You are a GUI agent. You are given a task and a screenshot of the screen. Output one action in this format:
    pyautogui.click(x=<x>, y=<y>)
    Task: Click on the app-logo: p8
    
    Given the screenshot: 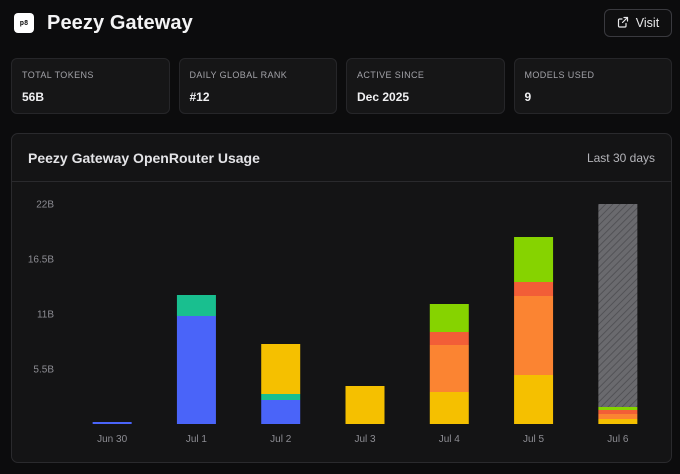 What is the action you would take?
    pyautogui.click(x=24, y=23)
    